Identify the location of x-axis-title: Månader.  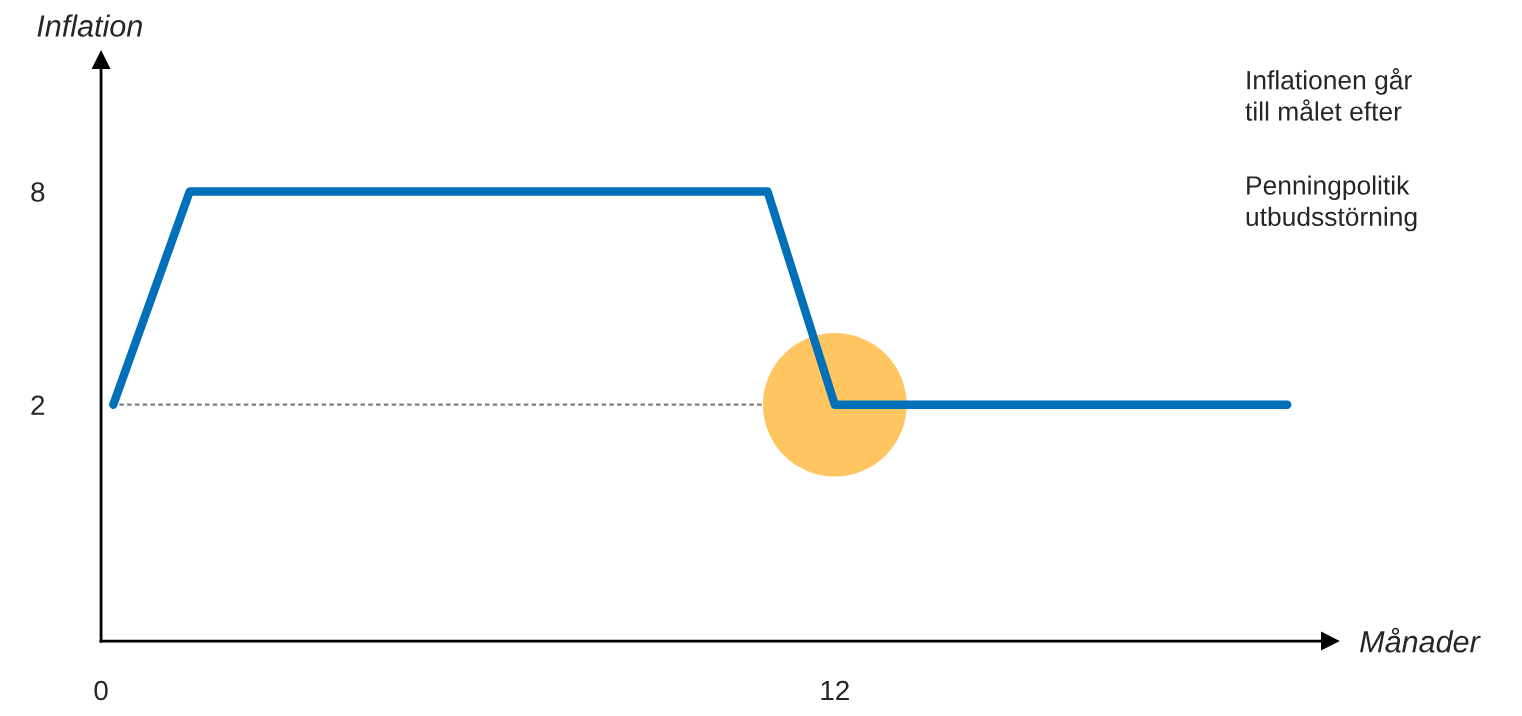
(1420, 640).